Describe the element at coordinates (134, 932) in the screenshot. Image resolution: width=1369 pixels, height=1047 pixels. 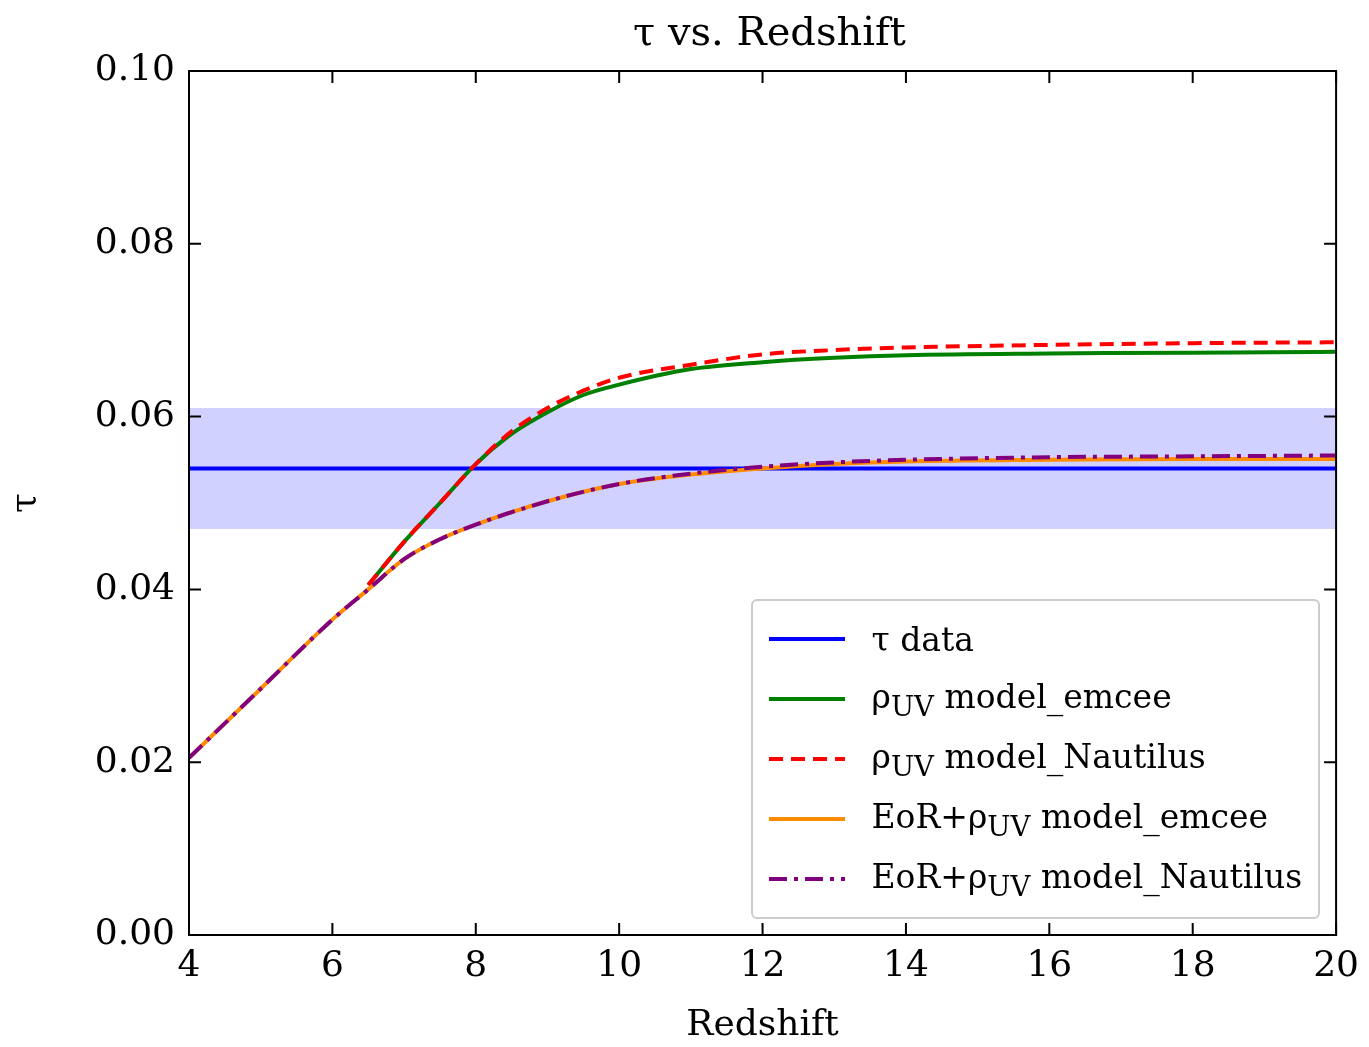
I see `y-tick-label: 0.00` at that location.